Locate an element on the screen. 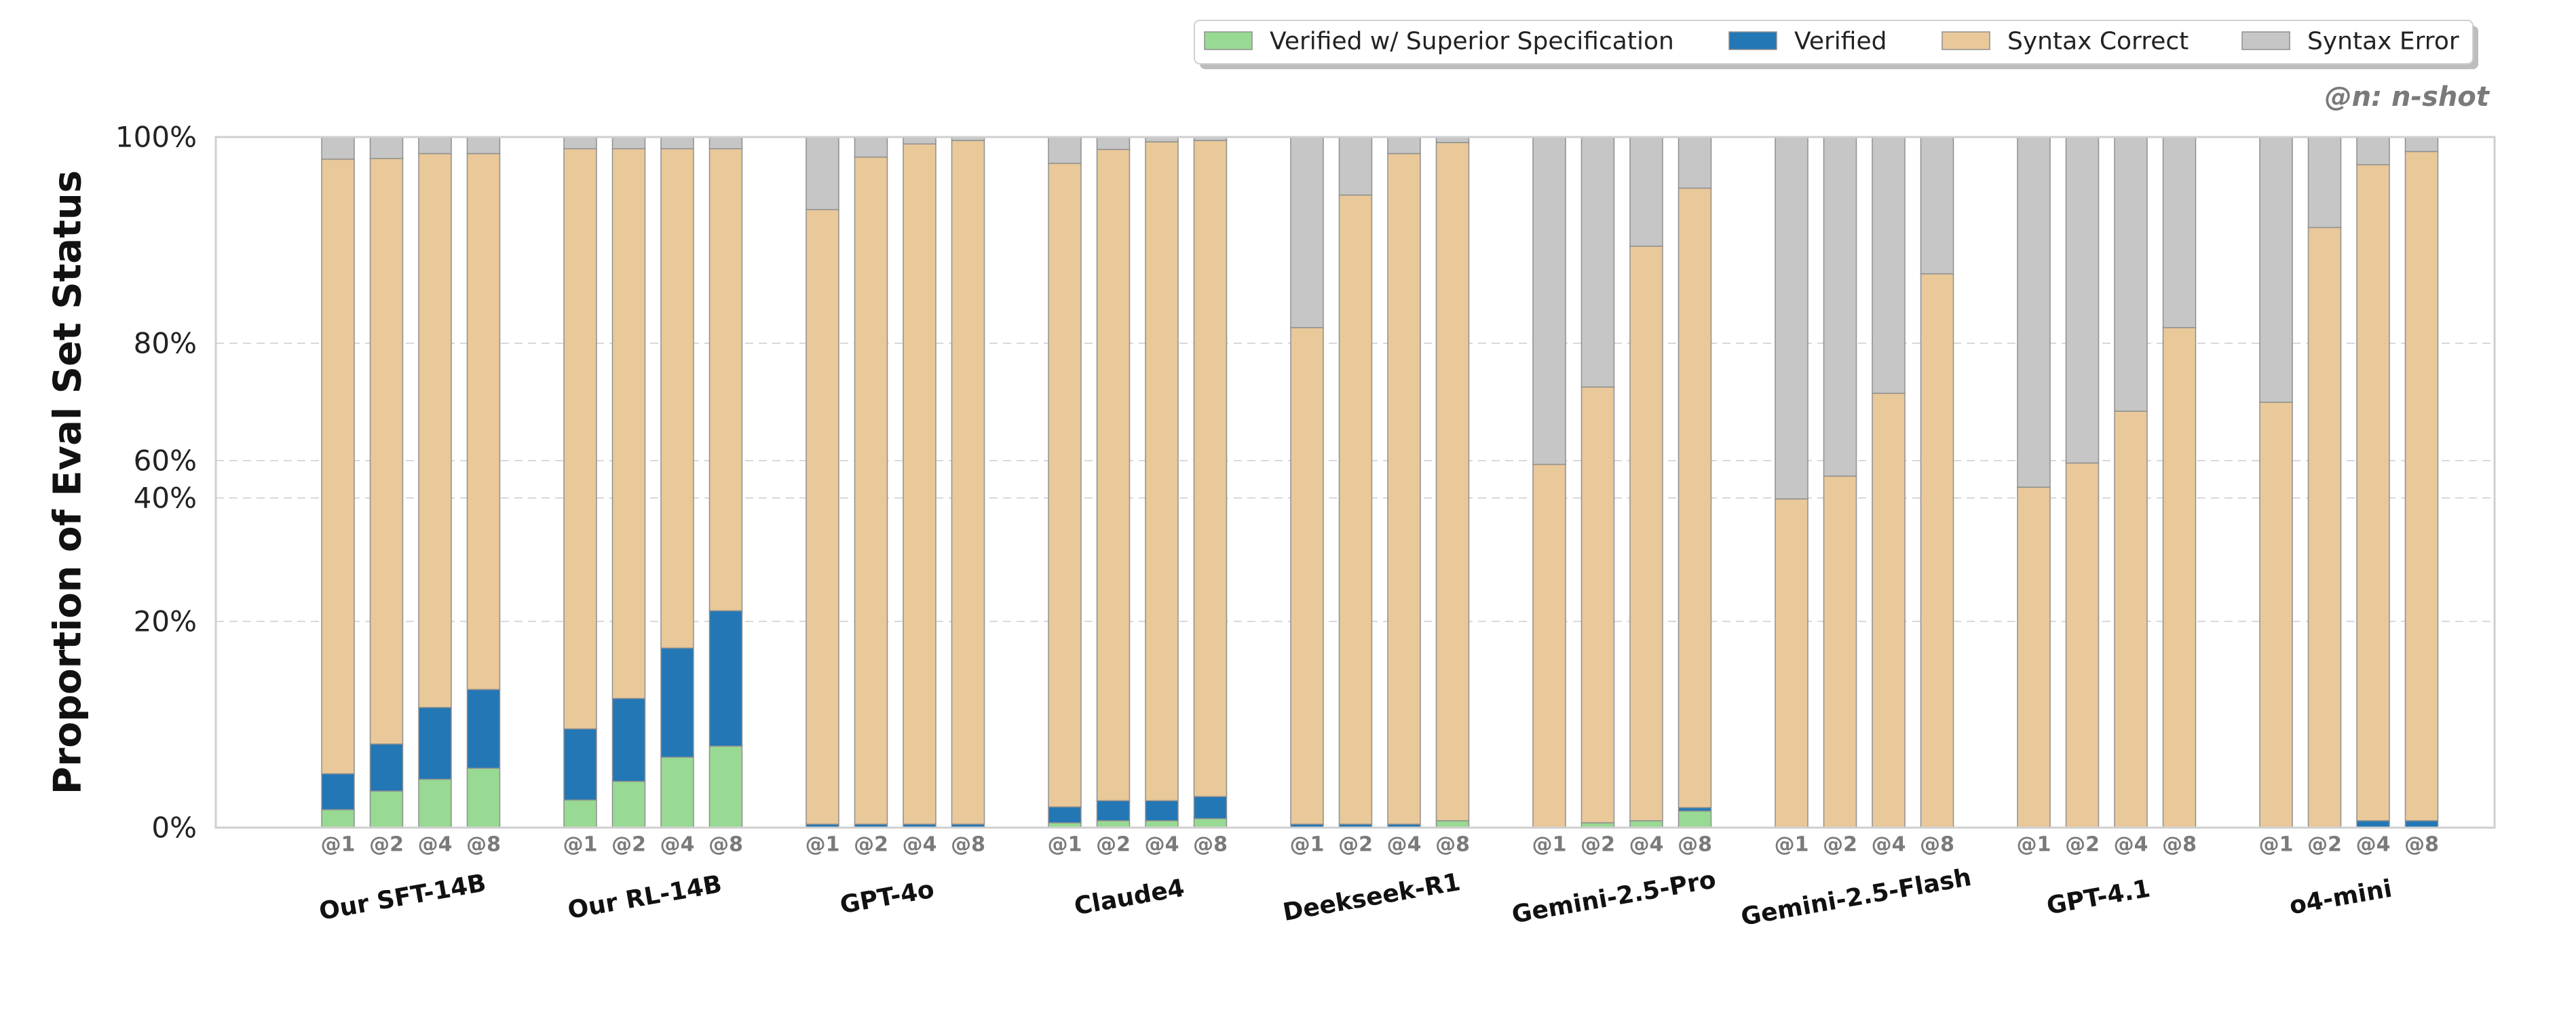 This screenshot has width=2576, height=1023. legend-box is located at coordinates (1834, 42).